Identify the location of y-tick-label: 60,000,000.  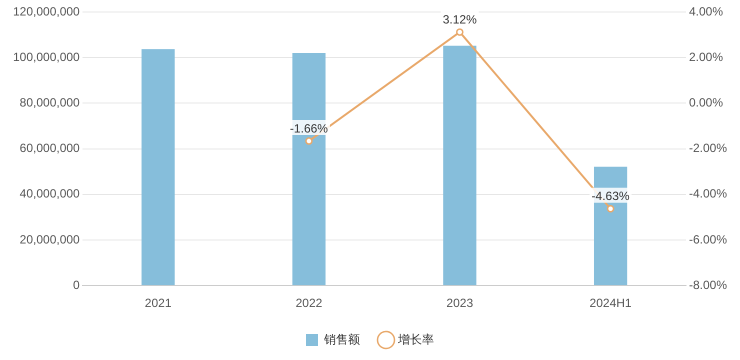
(50, 148).